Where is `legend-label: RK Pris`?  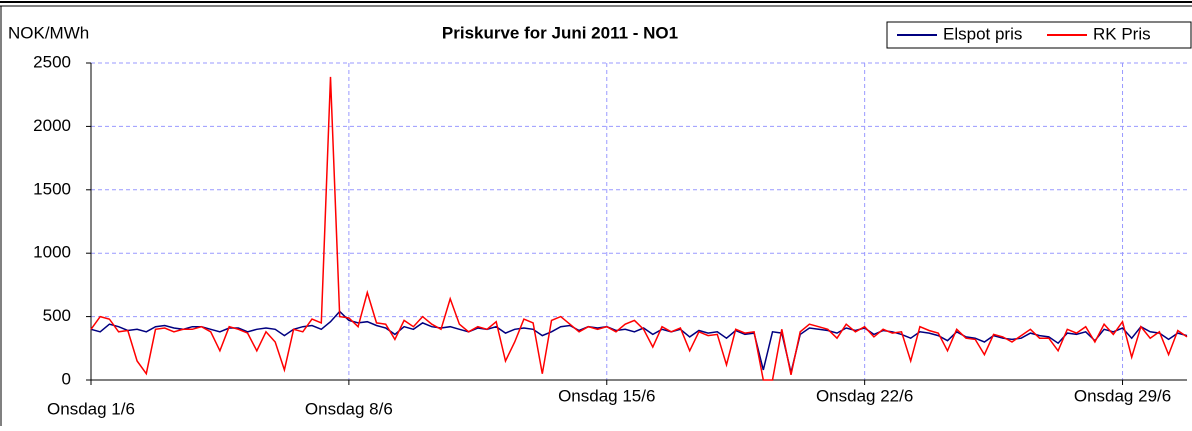 legend-label: RK Pris is located at coordinates (1122, 33).